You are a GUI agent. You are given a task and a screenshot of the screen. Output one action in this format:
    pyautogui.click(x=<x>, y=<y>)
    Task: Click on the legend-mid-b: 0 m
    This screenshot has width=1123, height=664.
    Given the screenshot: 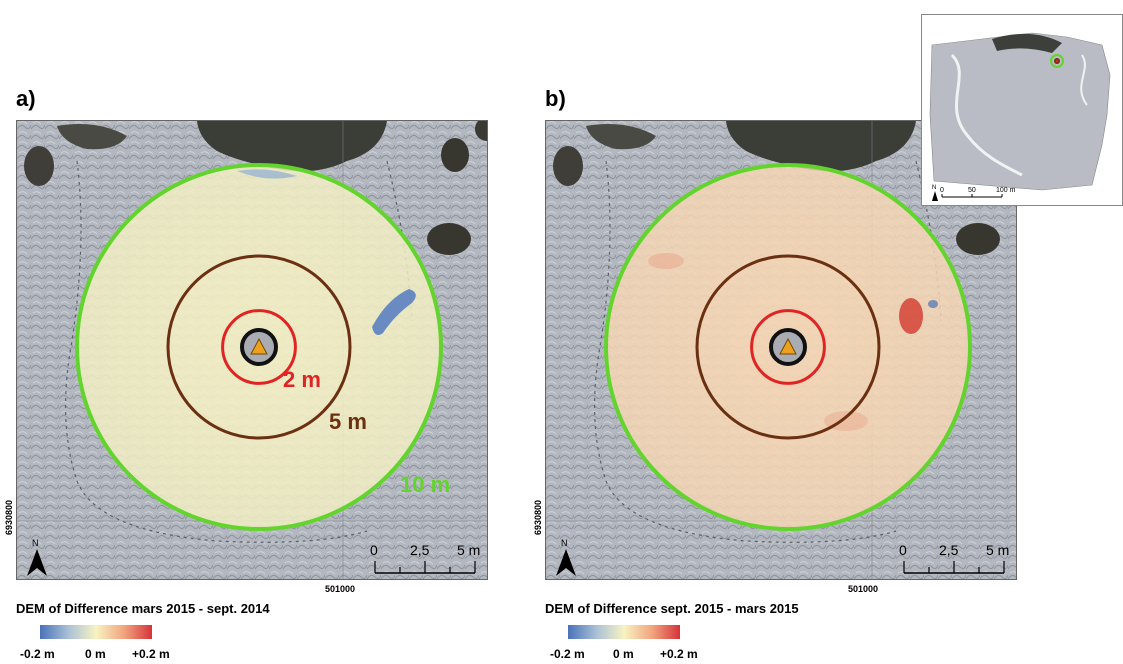 What is the action you would take?
    pyautogui.click(x=623, y=654)
    